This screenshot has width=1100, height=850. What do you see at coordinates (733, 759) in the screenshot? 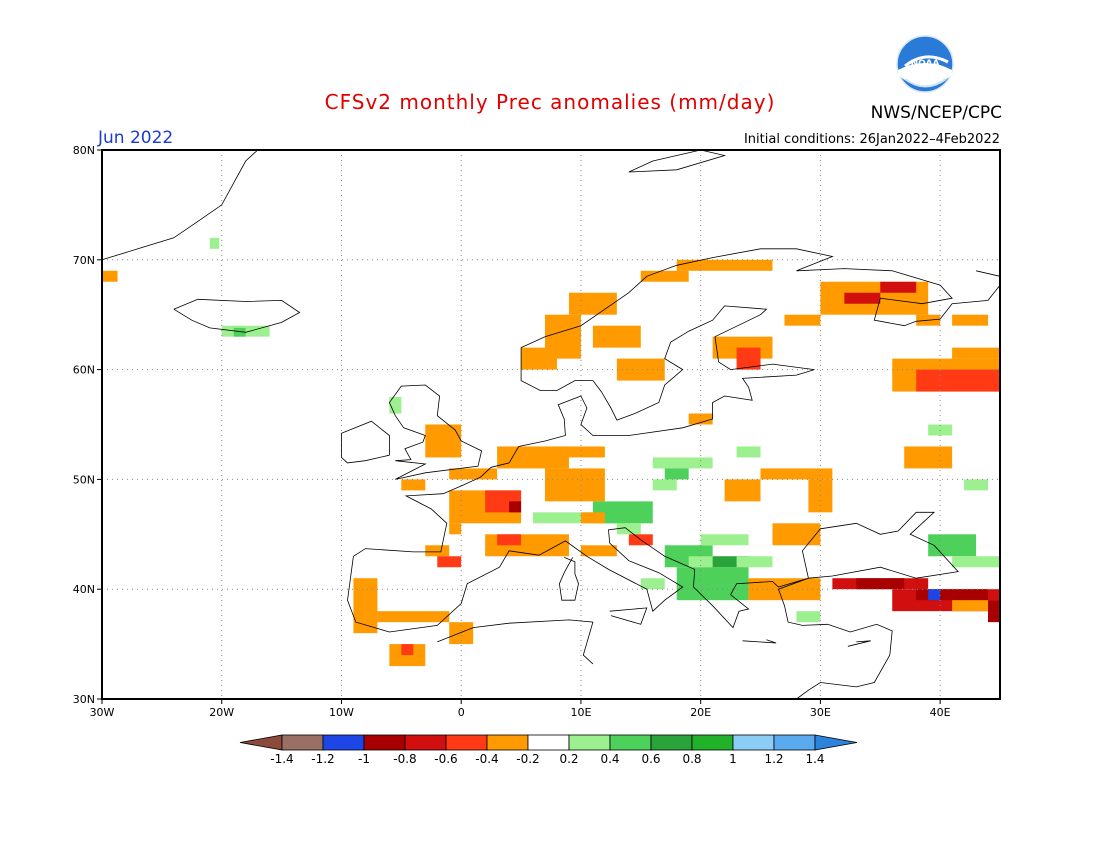
I see `colorbar-label: 1` at bounding box center [733, 759].